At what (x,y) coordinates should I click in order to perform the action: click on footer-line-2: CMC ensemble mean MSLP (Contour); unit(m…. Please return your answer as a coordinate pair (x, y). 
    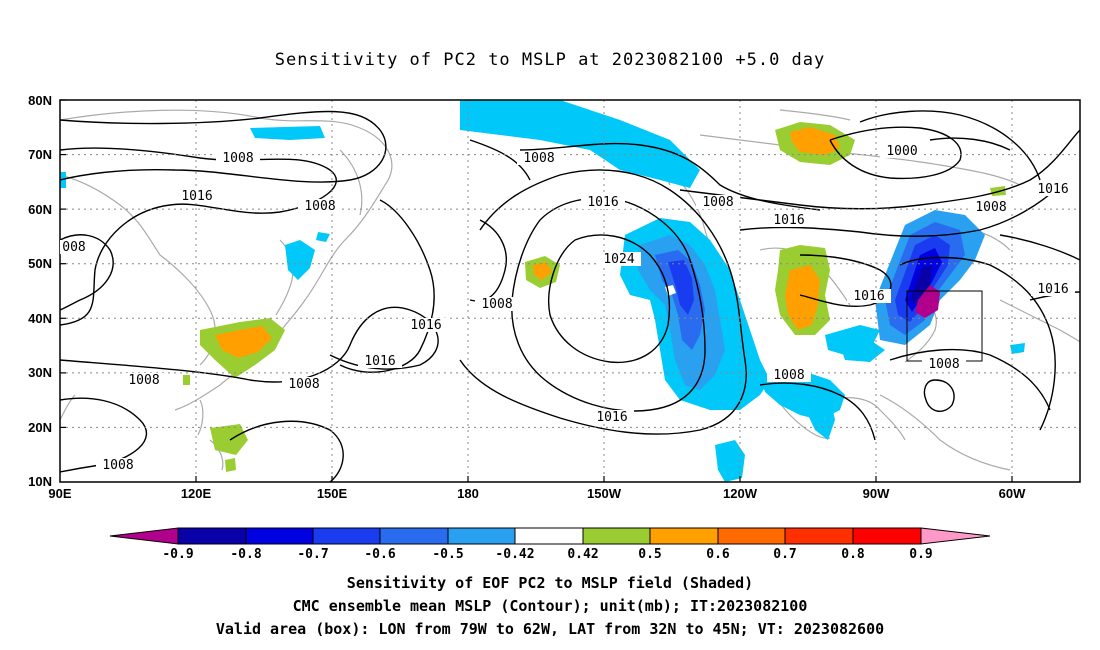
    Looking at the image, I should click on (550, 606).